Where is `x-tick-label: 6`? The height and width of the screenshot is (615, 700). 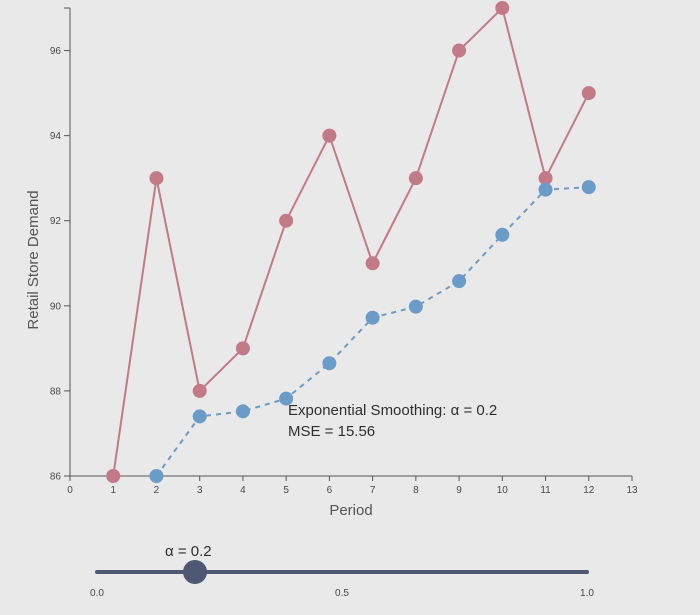 x-tick-label: 6 is located at coordinates (330, 490).